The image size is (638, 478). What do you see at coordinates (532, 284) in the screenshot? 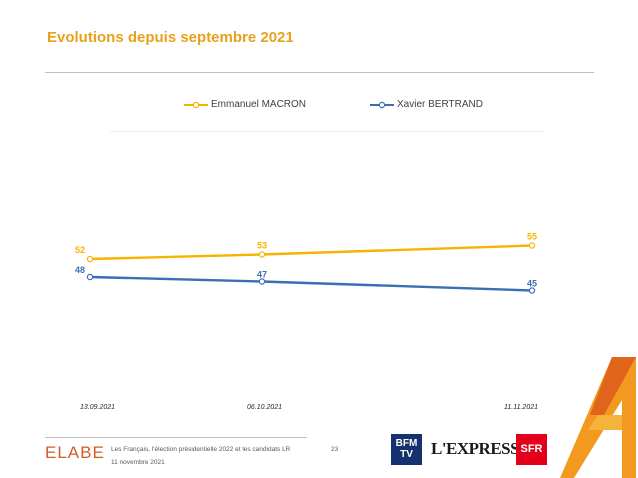
I see `data-label-1-2: 45` at bounding box center [532, 284].